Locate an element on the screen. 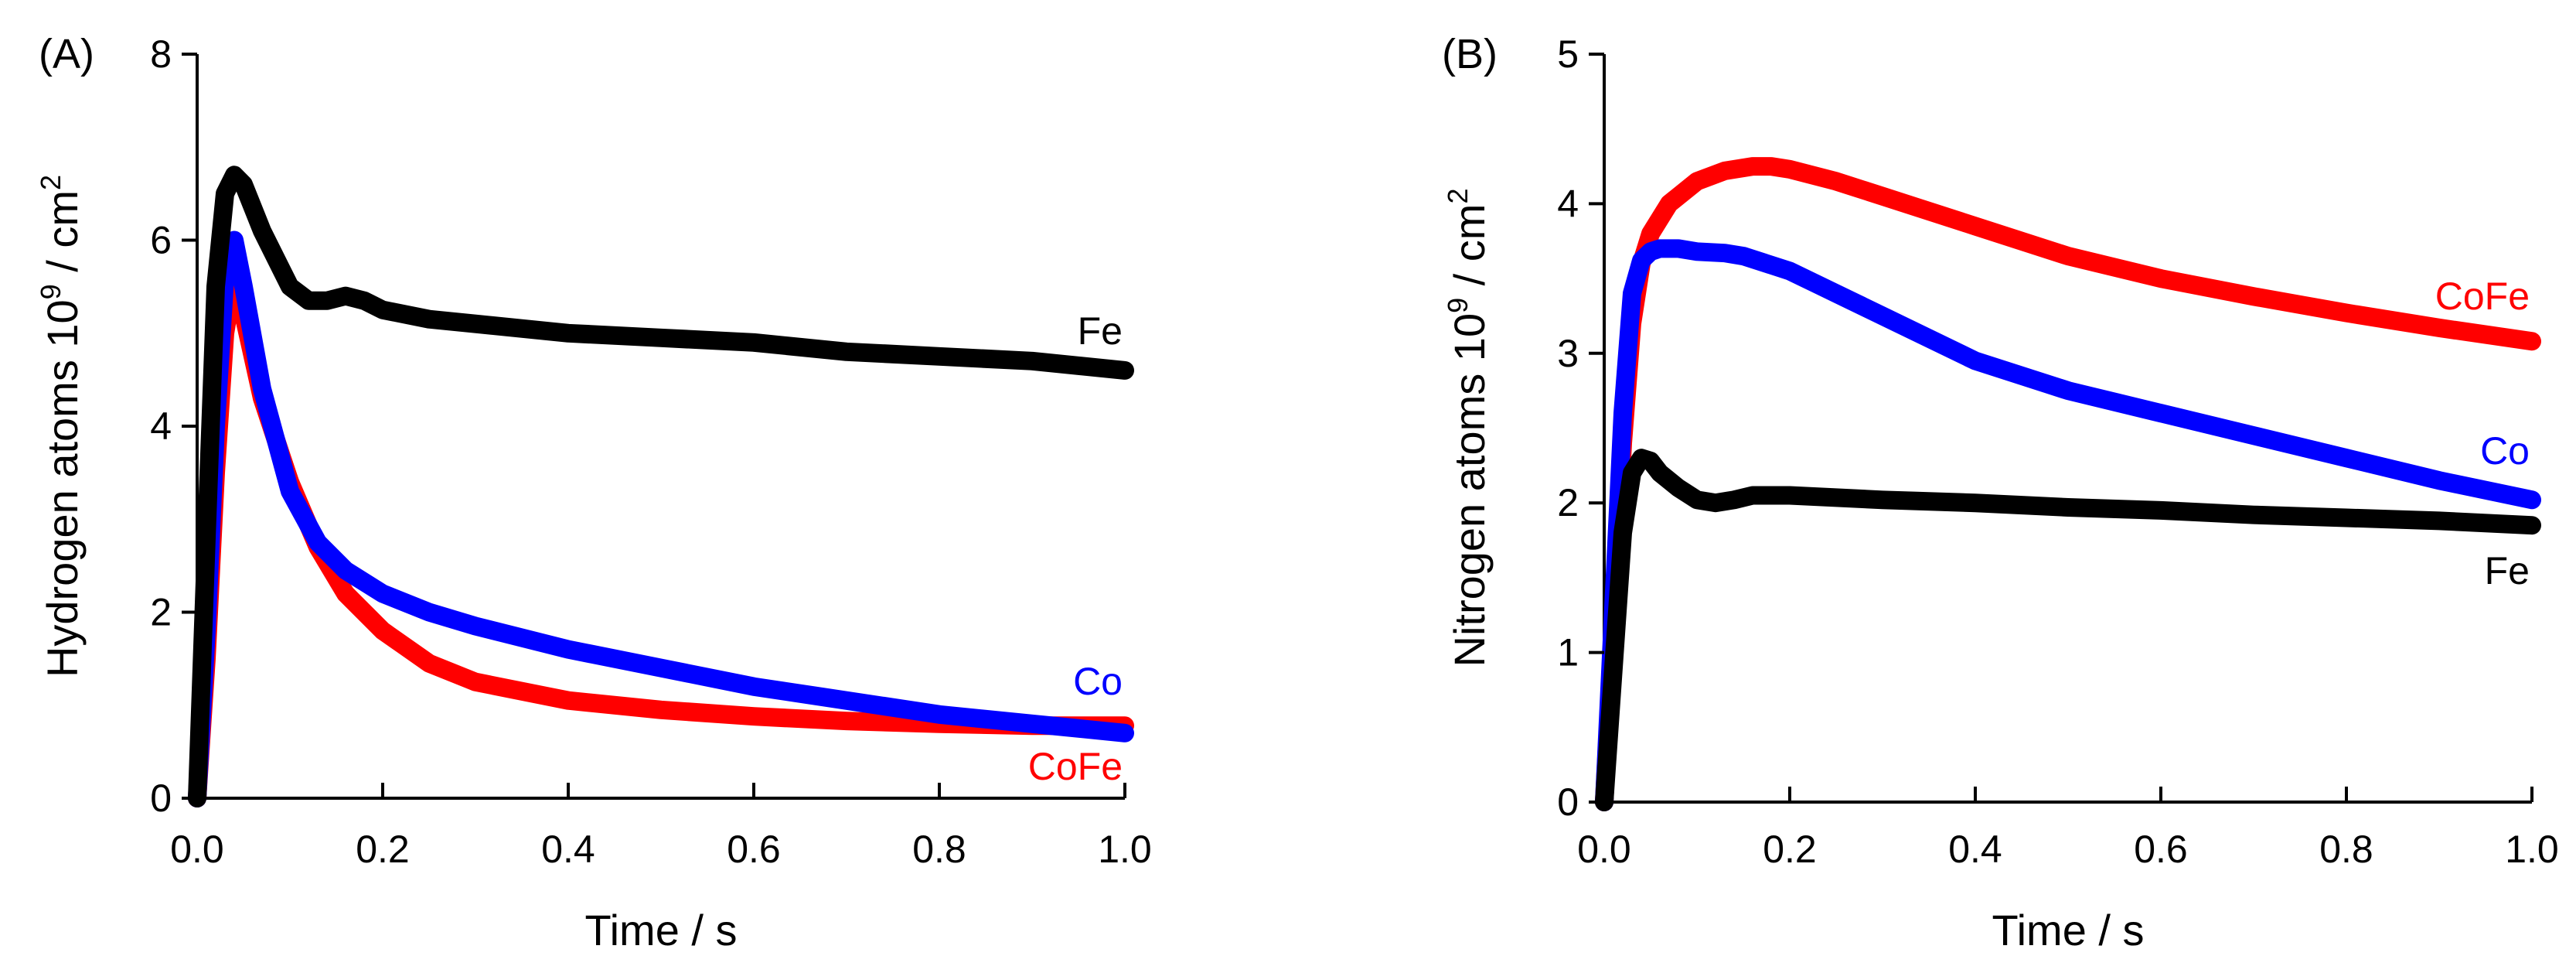 The height and width of the screenshot is (973, 2576). y-tick-label-a-0: 0 is located at coordinates (161, 799).